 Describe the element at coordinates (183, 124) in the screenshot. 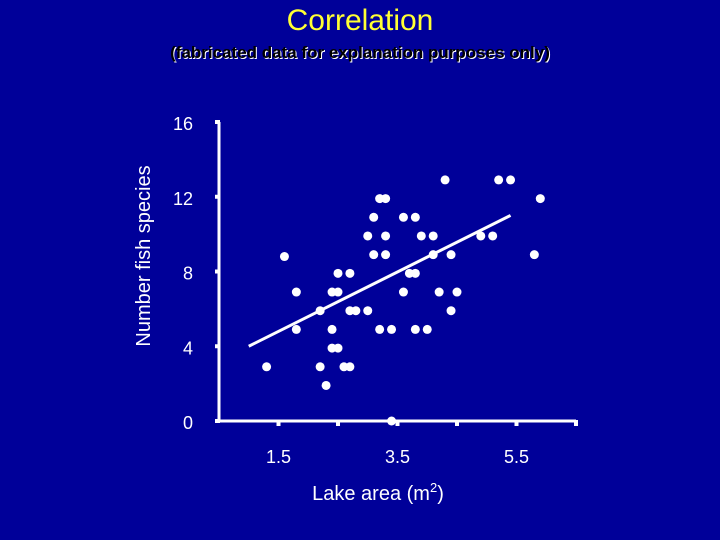

I see `y-tick-label: 16` at that location.